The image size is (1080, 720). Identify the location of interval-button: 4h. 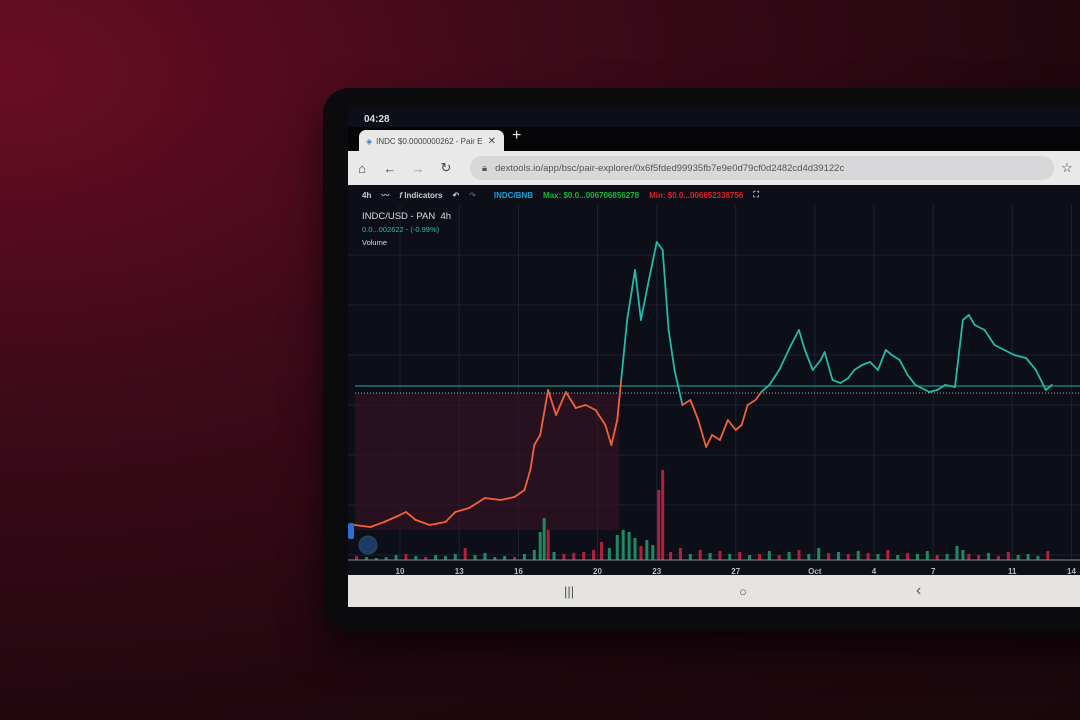
(367, 195).